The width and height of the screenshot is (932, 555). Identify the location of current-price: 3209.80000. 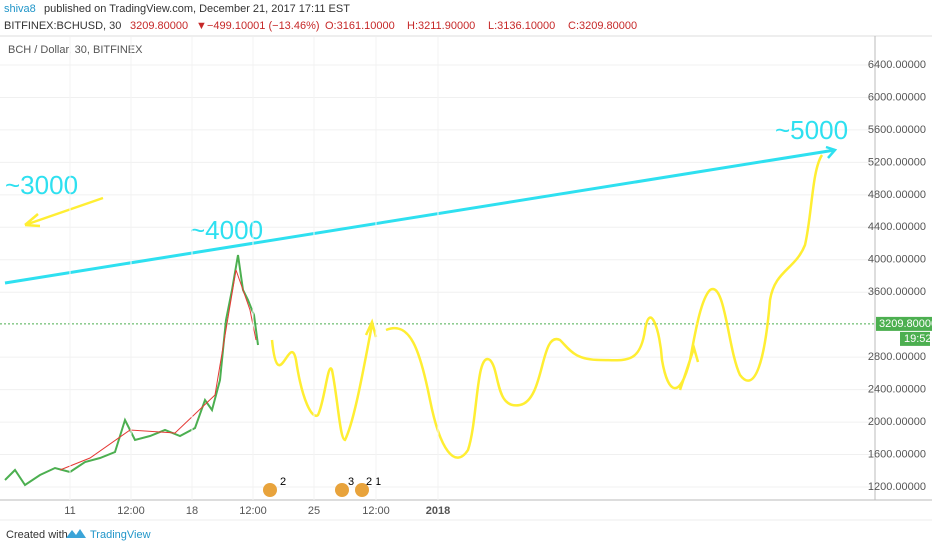
(905, 324).